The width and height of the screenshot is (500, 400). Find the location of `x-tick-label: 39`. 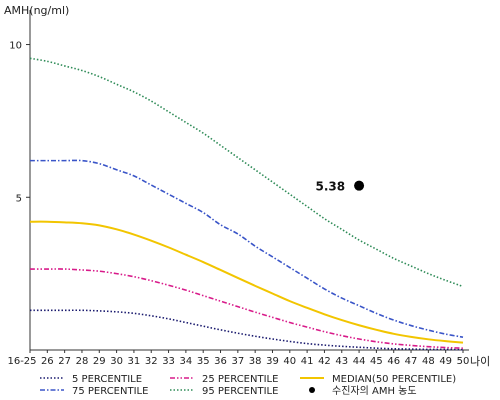

x-tick-label: 39 is located at coordinates (272, 361).